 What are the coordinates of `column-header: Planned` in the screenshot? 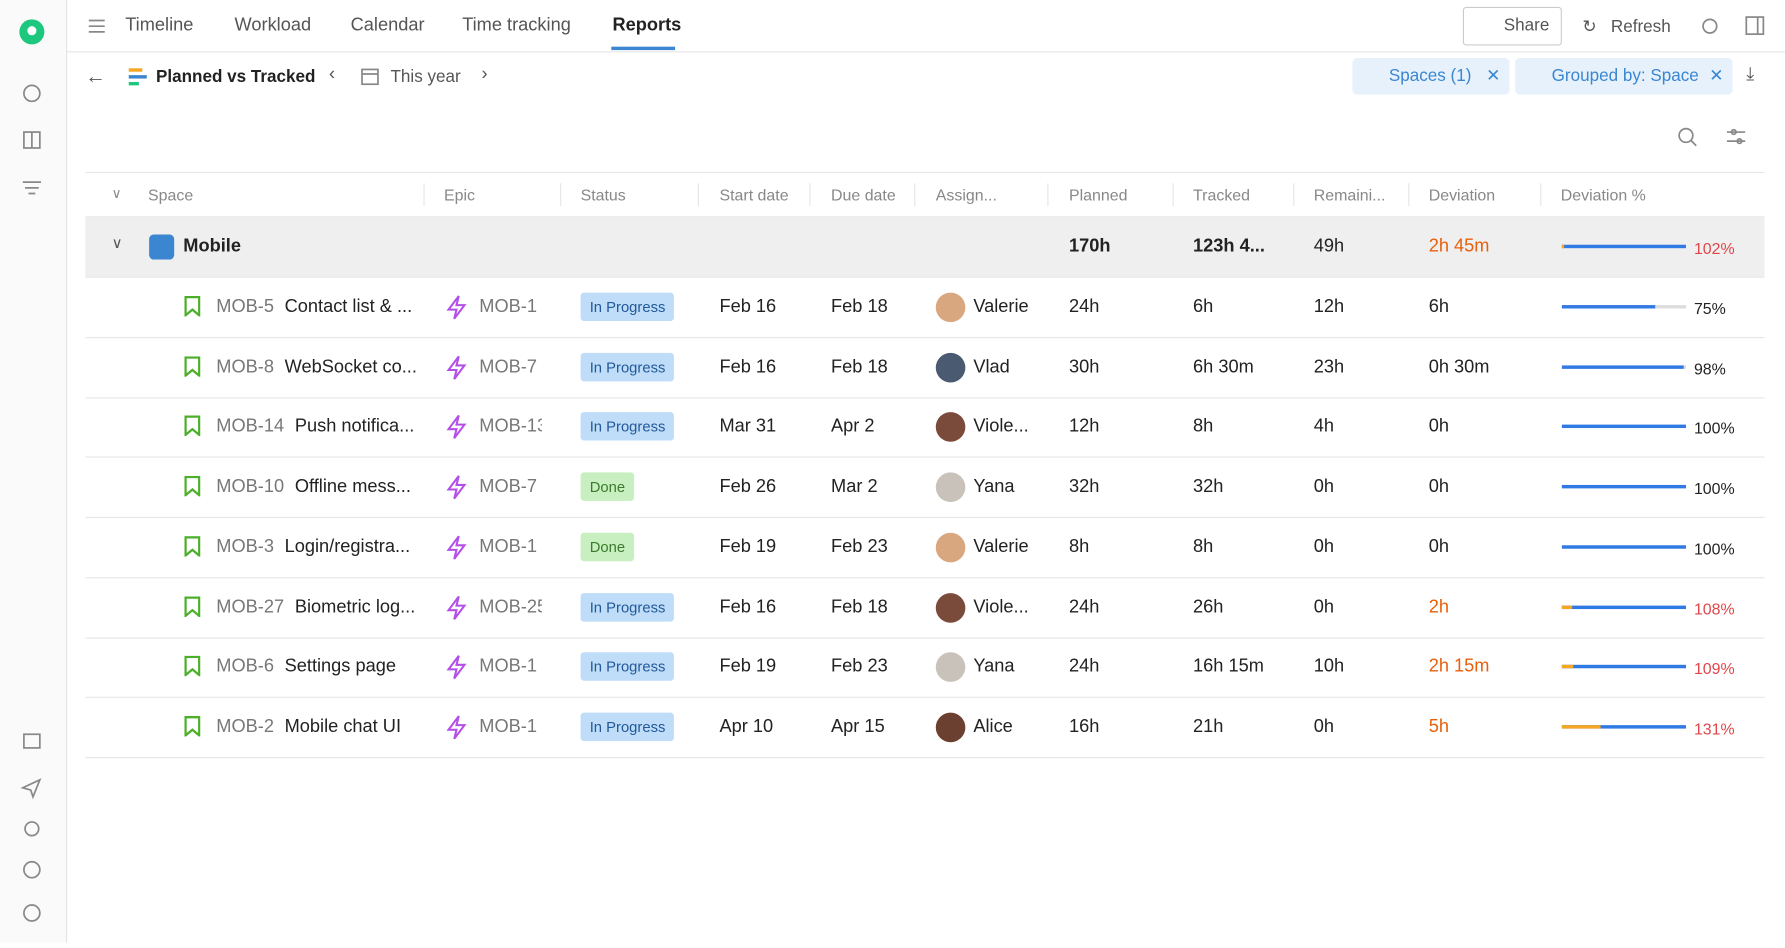 It's located at (1098, 194).